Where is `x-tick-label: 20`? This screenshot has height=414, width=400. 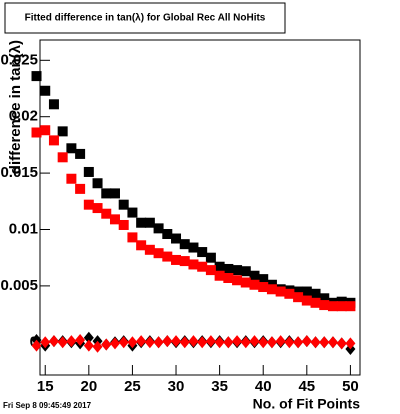
x-tick-label: 20 is located at coordinates (88, 386).